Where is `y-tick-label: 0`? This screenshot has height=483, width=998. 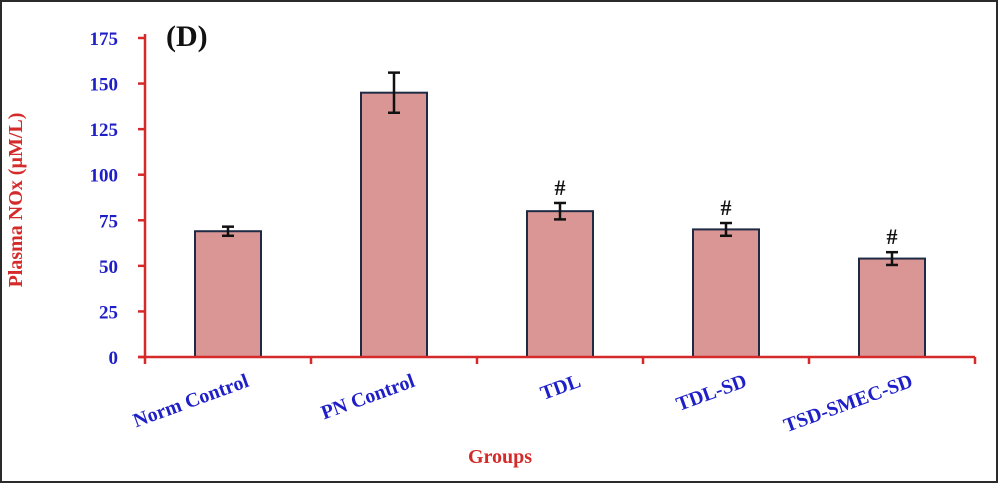
y-tick-label: 0 is located at coordinates (114, 358).